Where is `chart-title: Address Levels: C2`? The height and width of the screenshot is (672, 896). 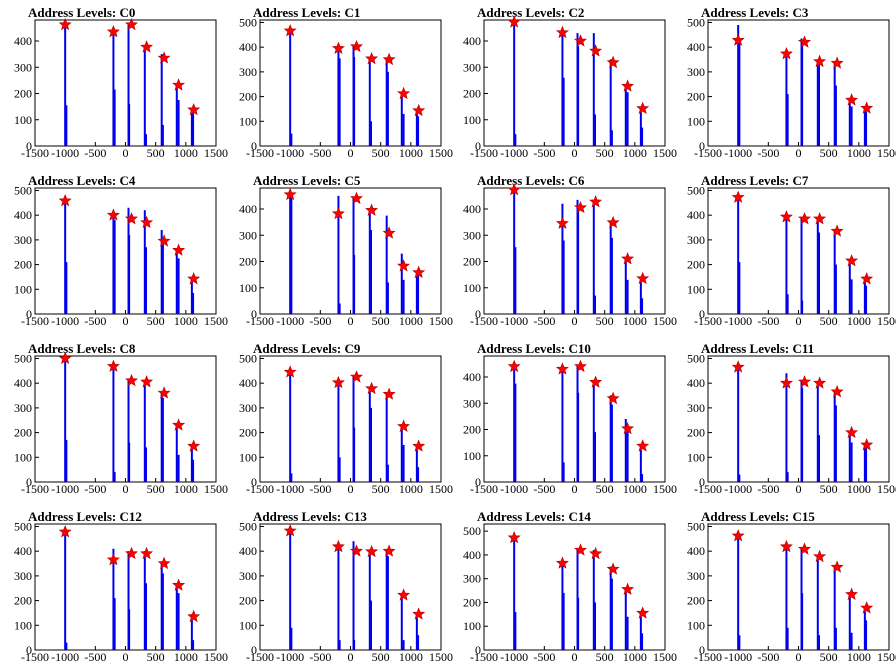
chart-title: Address Levels: C2 is located at coordinates (530, 12).